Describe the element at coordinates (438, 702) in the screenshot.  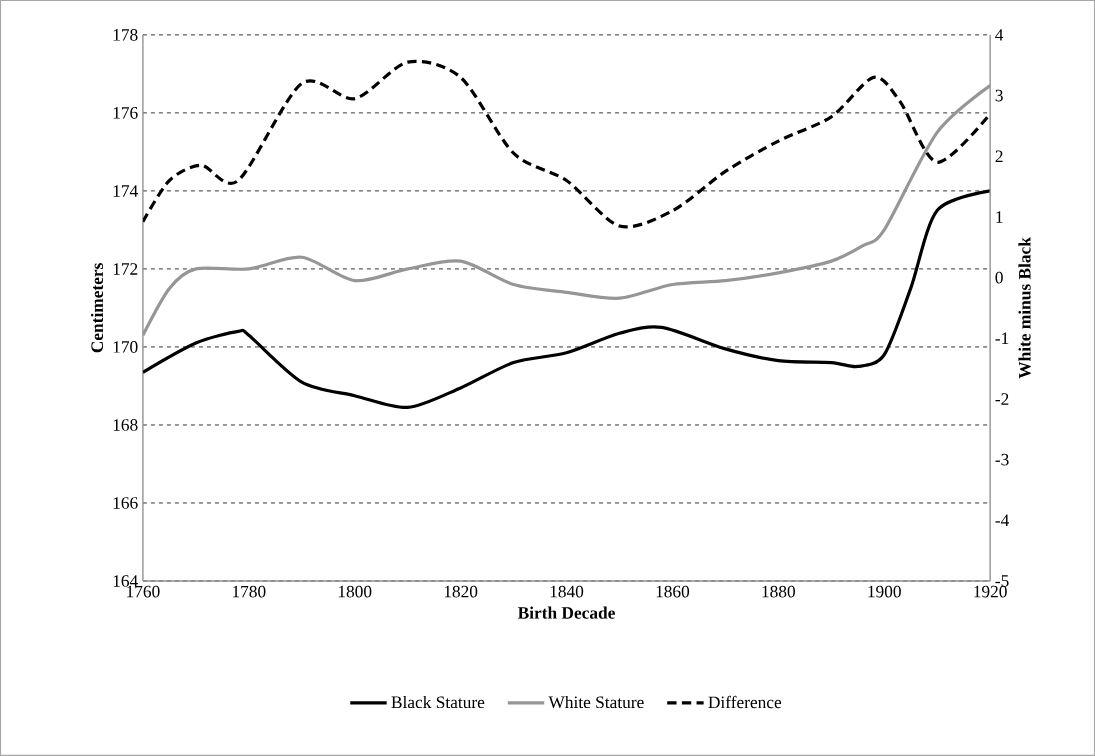
I see `legend-label: Black Stature` at that location.